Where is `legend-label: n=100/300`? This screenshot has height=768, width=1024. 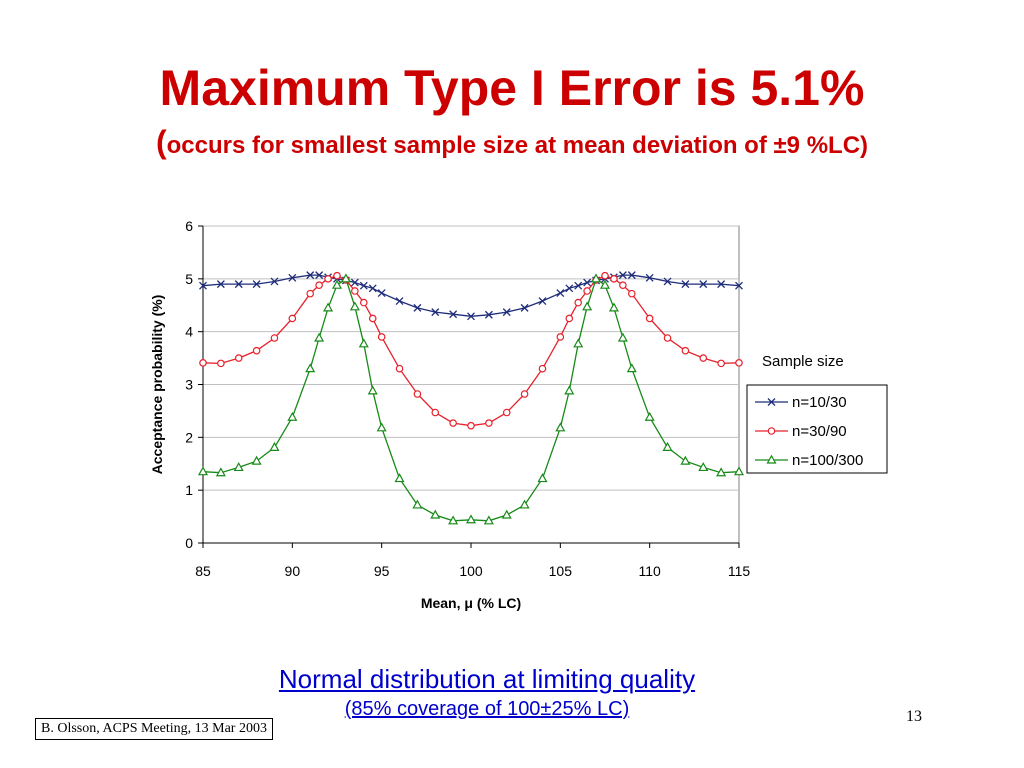
legend-label: n=100/300 is located at coordinates (827, 460).